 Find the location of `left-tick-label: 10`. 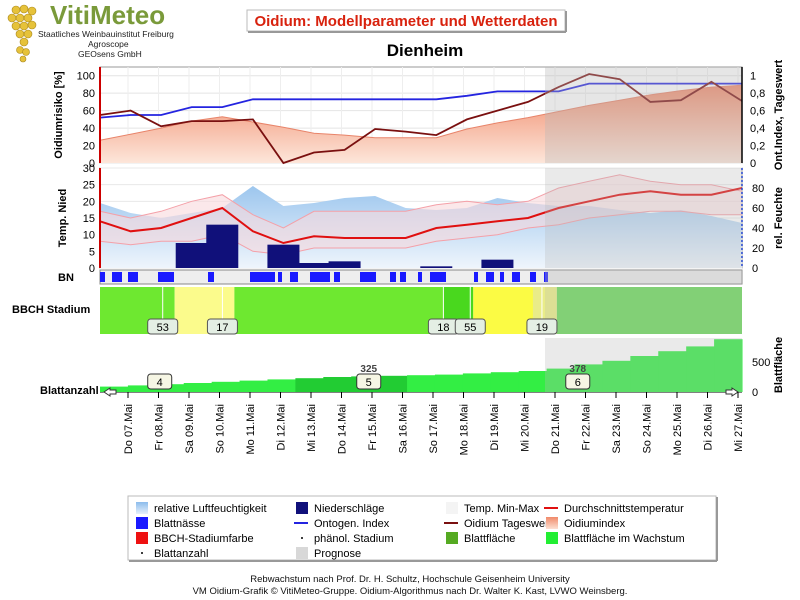

left-tick-label: 10 is located at coordinates (89, 236).